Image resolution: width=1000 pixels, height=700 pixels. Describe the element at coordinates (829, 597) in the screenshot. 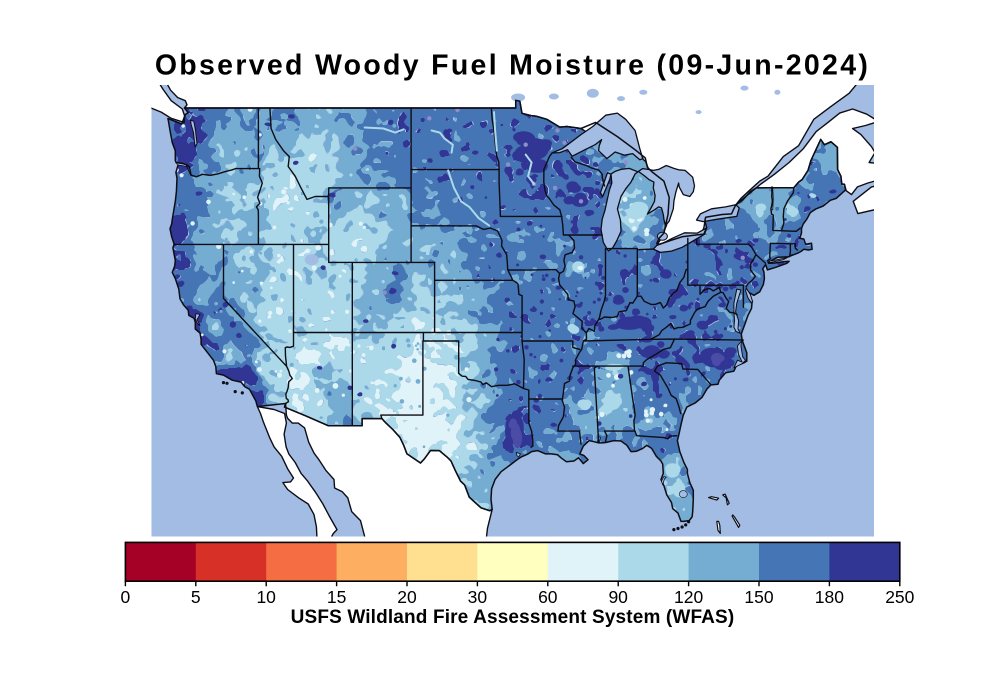

I see `svg-text: 180` at that location.